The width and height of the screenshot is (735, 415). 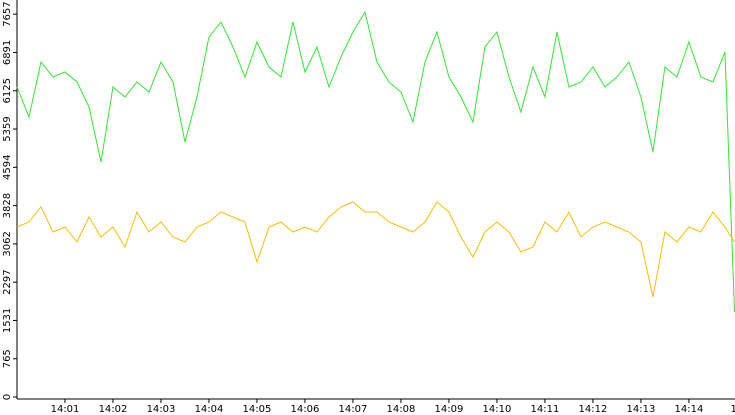 I want to click on x-tick-label: 14, so click(x=733, y=409).